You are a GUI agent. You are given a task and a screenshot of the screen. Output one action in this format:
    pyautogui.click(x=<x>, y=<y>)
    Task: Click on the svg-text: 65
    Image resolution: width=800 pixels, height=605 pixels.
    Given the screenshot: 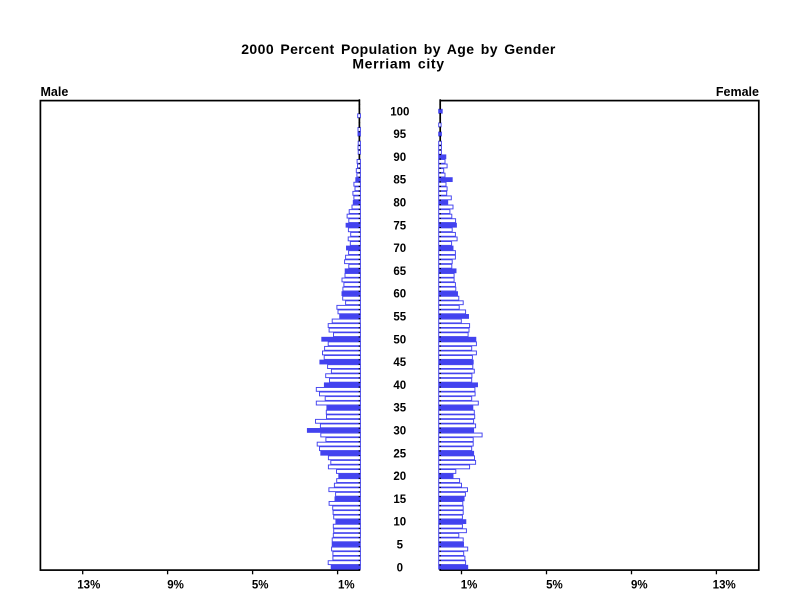 What is the action you would take?
    pyautogui.click(x=399, y=272)
    